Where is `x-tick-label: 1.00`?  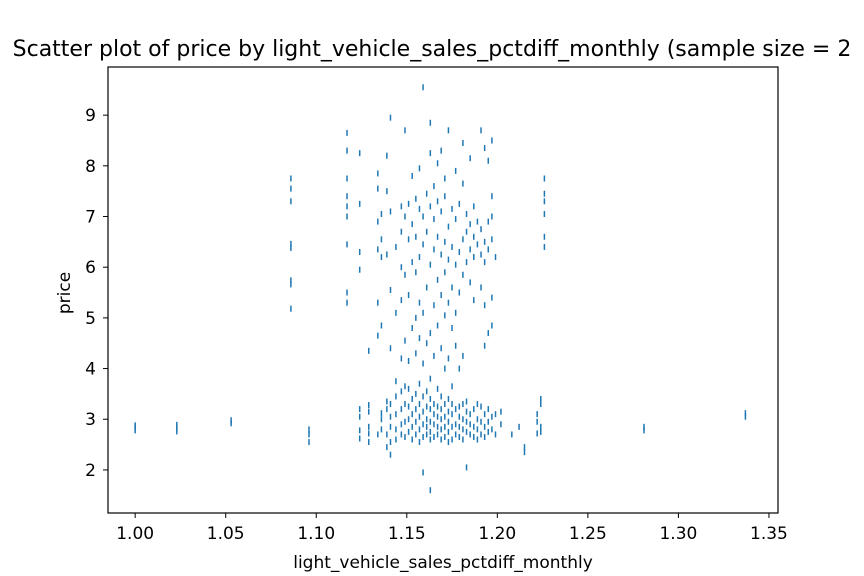
x-tick-label: 1.00 is located at coordinates (135, 534).